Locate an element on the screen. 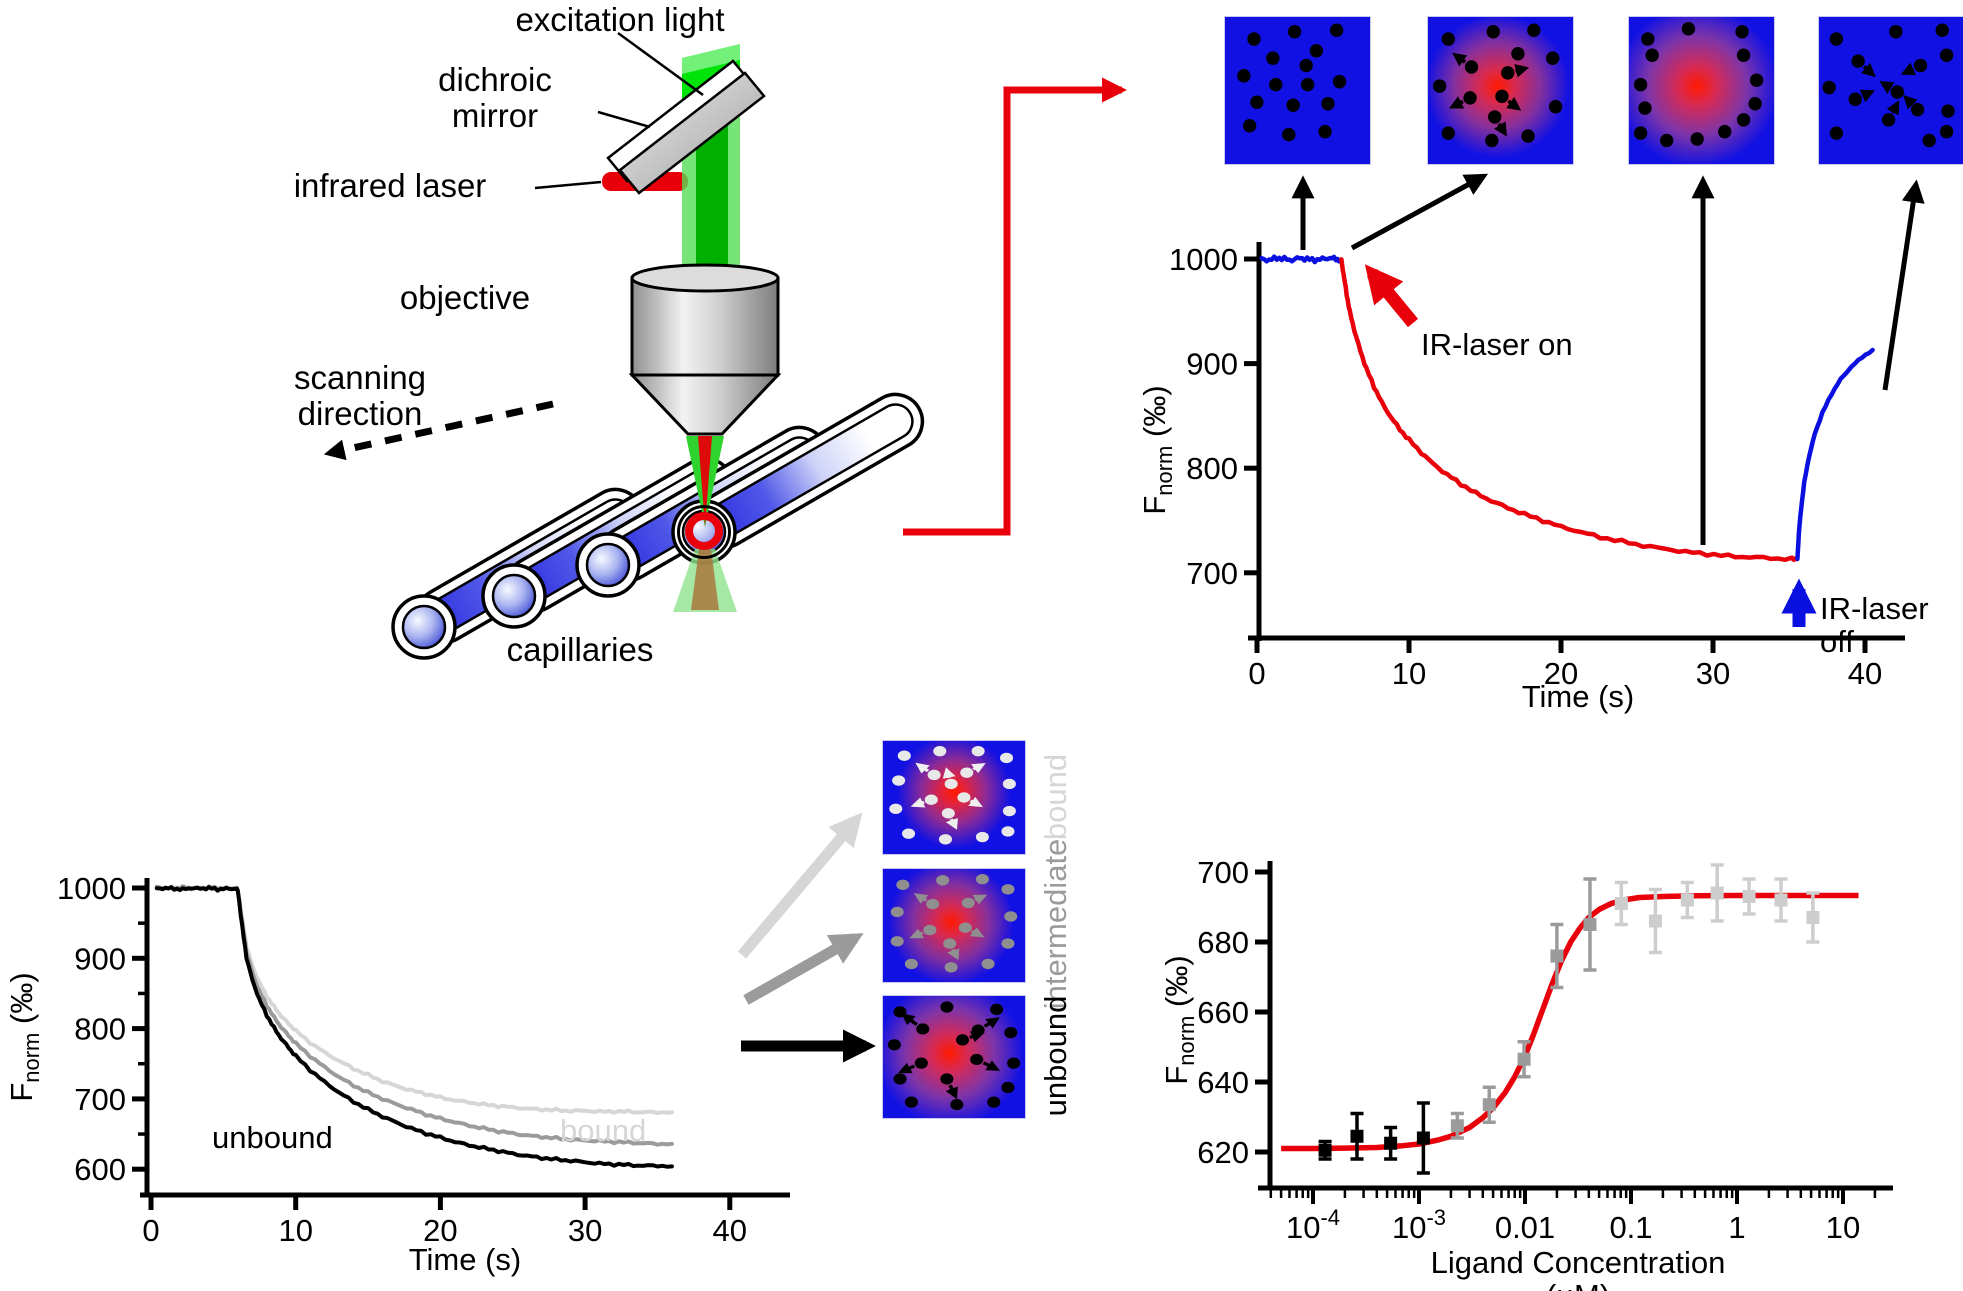  inset-bound-state is located at coordinates (954, 797).